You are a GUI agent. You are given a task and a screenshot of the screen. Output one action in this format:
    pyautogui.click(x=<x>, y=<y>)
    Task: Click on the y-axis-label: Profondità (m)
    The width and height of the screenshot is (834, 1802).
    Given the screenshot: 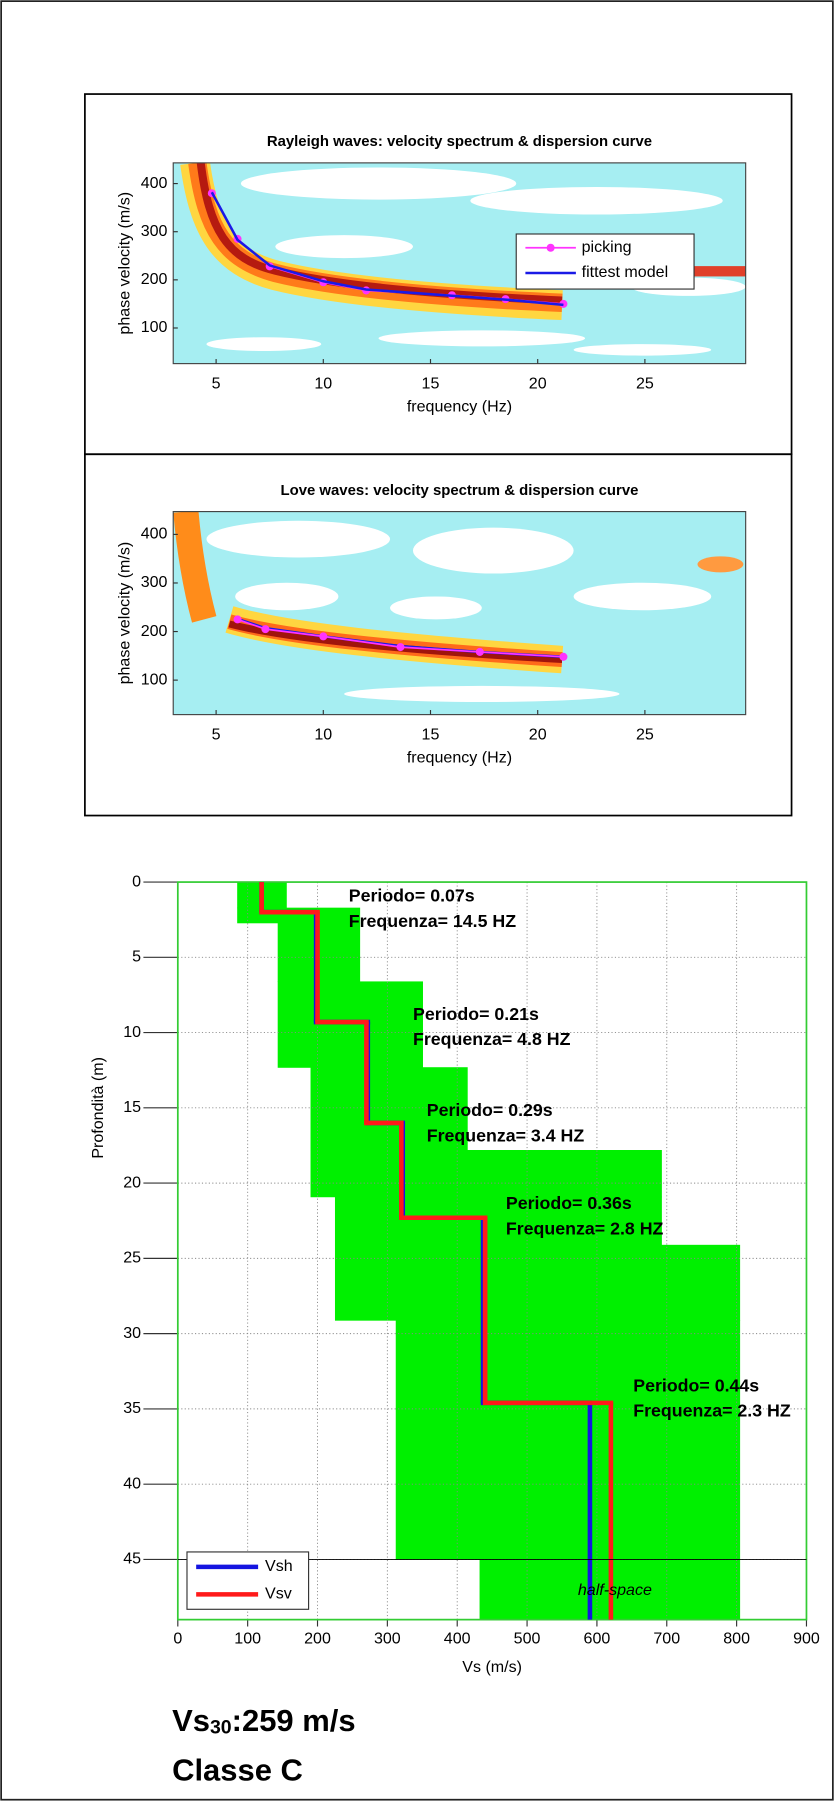 What is the action you would take?
    pyautogui.click(x=98, y=1108)
    